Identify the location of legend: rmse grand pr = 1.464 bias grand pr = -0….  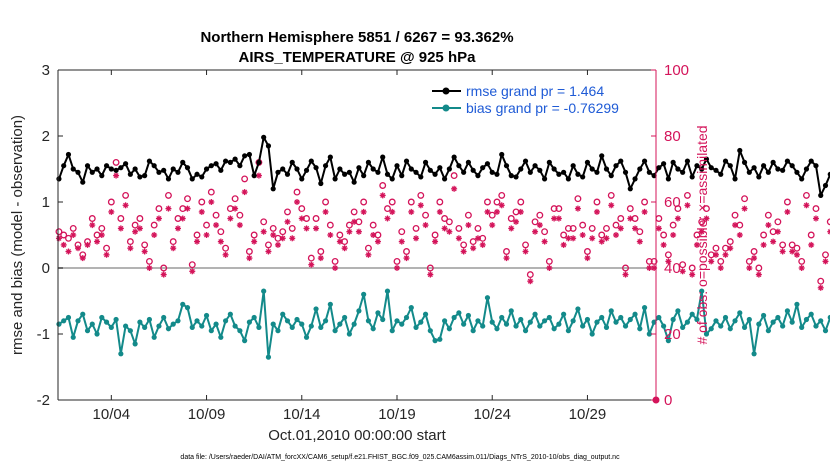
(540, 99).